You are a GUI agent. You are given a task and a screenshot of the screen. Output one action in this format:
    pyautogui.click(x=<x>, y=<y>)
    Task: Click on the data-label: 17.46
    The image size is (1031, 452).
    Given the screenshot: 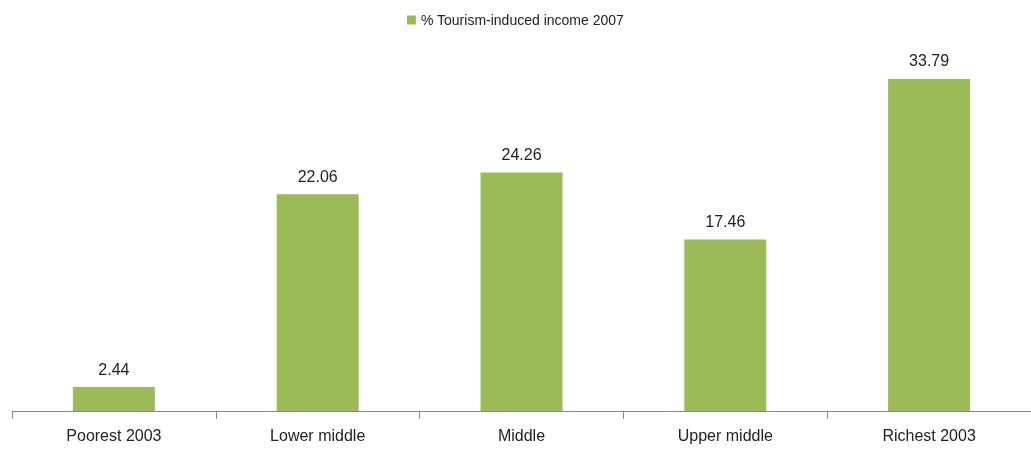 What is the action you would take?
    pyautogui.click(x=725, y=221)
    